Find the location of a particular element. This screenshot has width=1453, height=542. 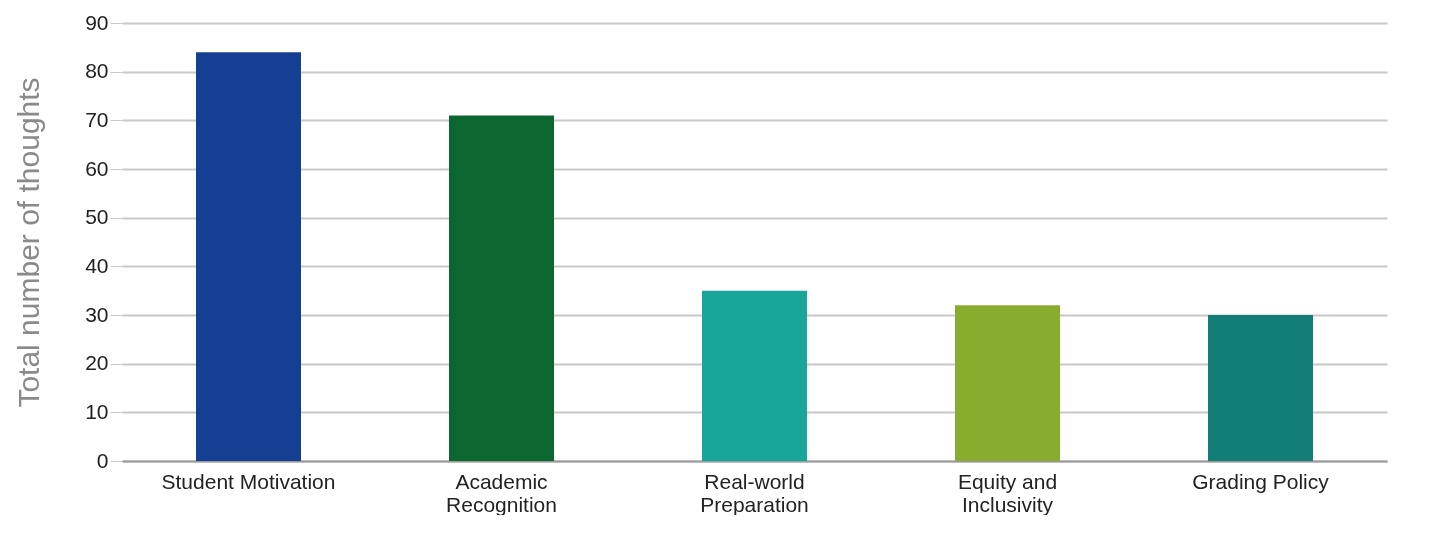

x-tick-label: Equity and Inclusivity is located at coordinates (1007, 492).